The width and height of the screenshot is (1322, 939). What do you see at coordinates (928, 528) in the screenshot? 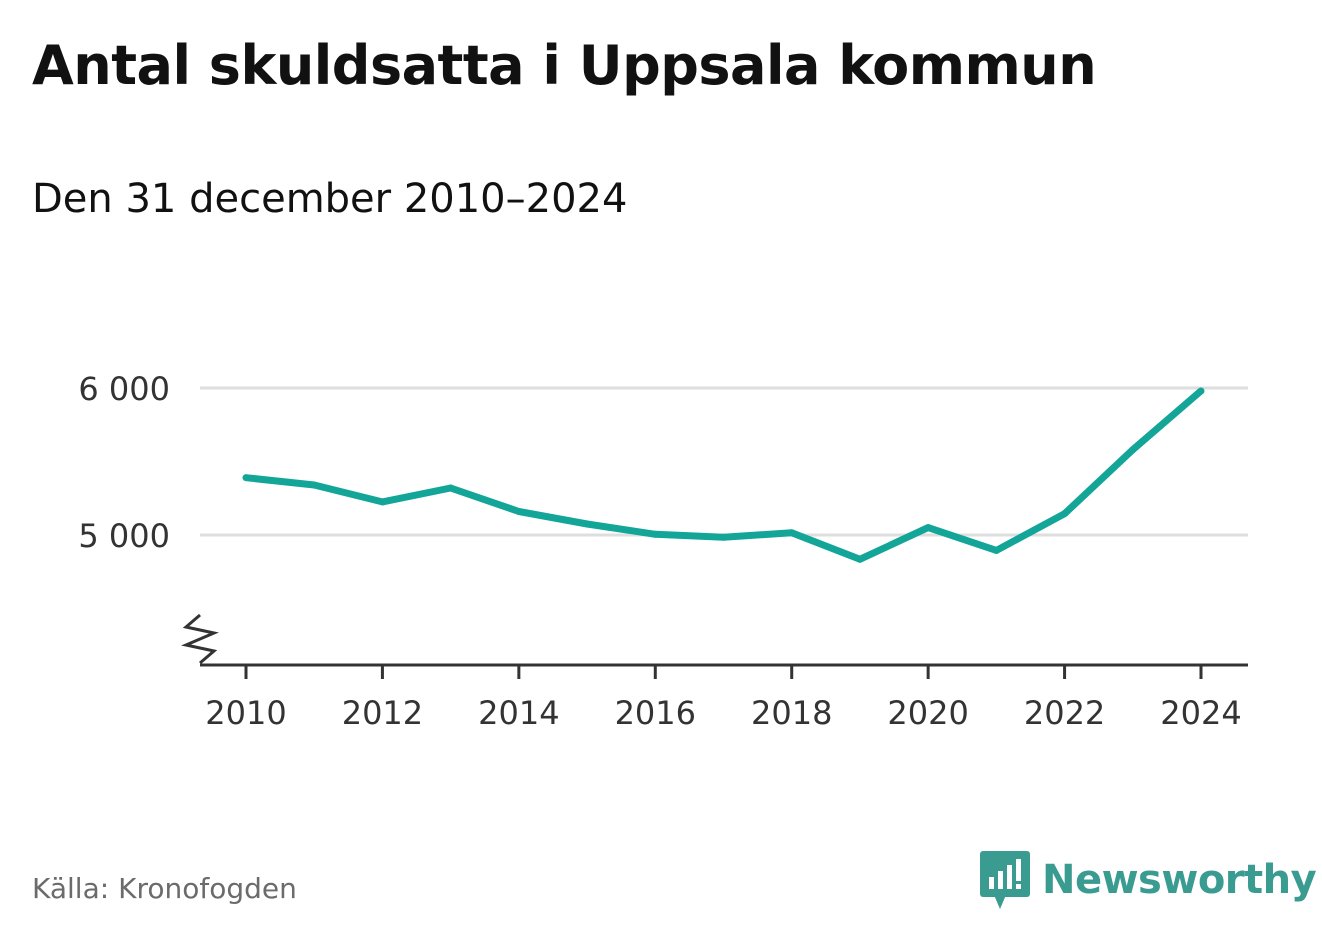
I see `data-point-2020` at bounding box center [928, 528].